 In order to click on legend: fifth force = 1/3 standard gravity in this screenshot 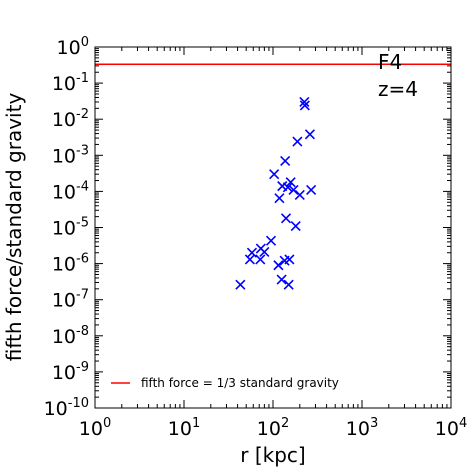, I will do `click(225, 383)`.